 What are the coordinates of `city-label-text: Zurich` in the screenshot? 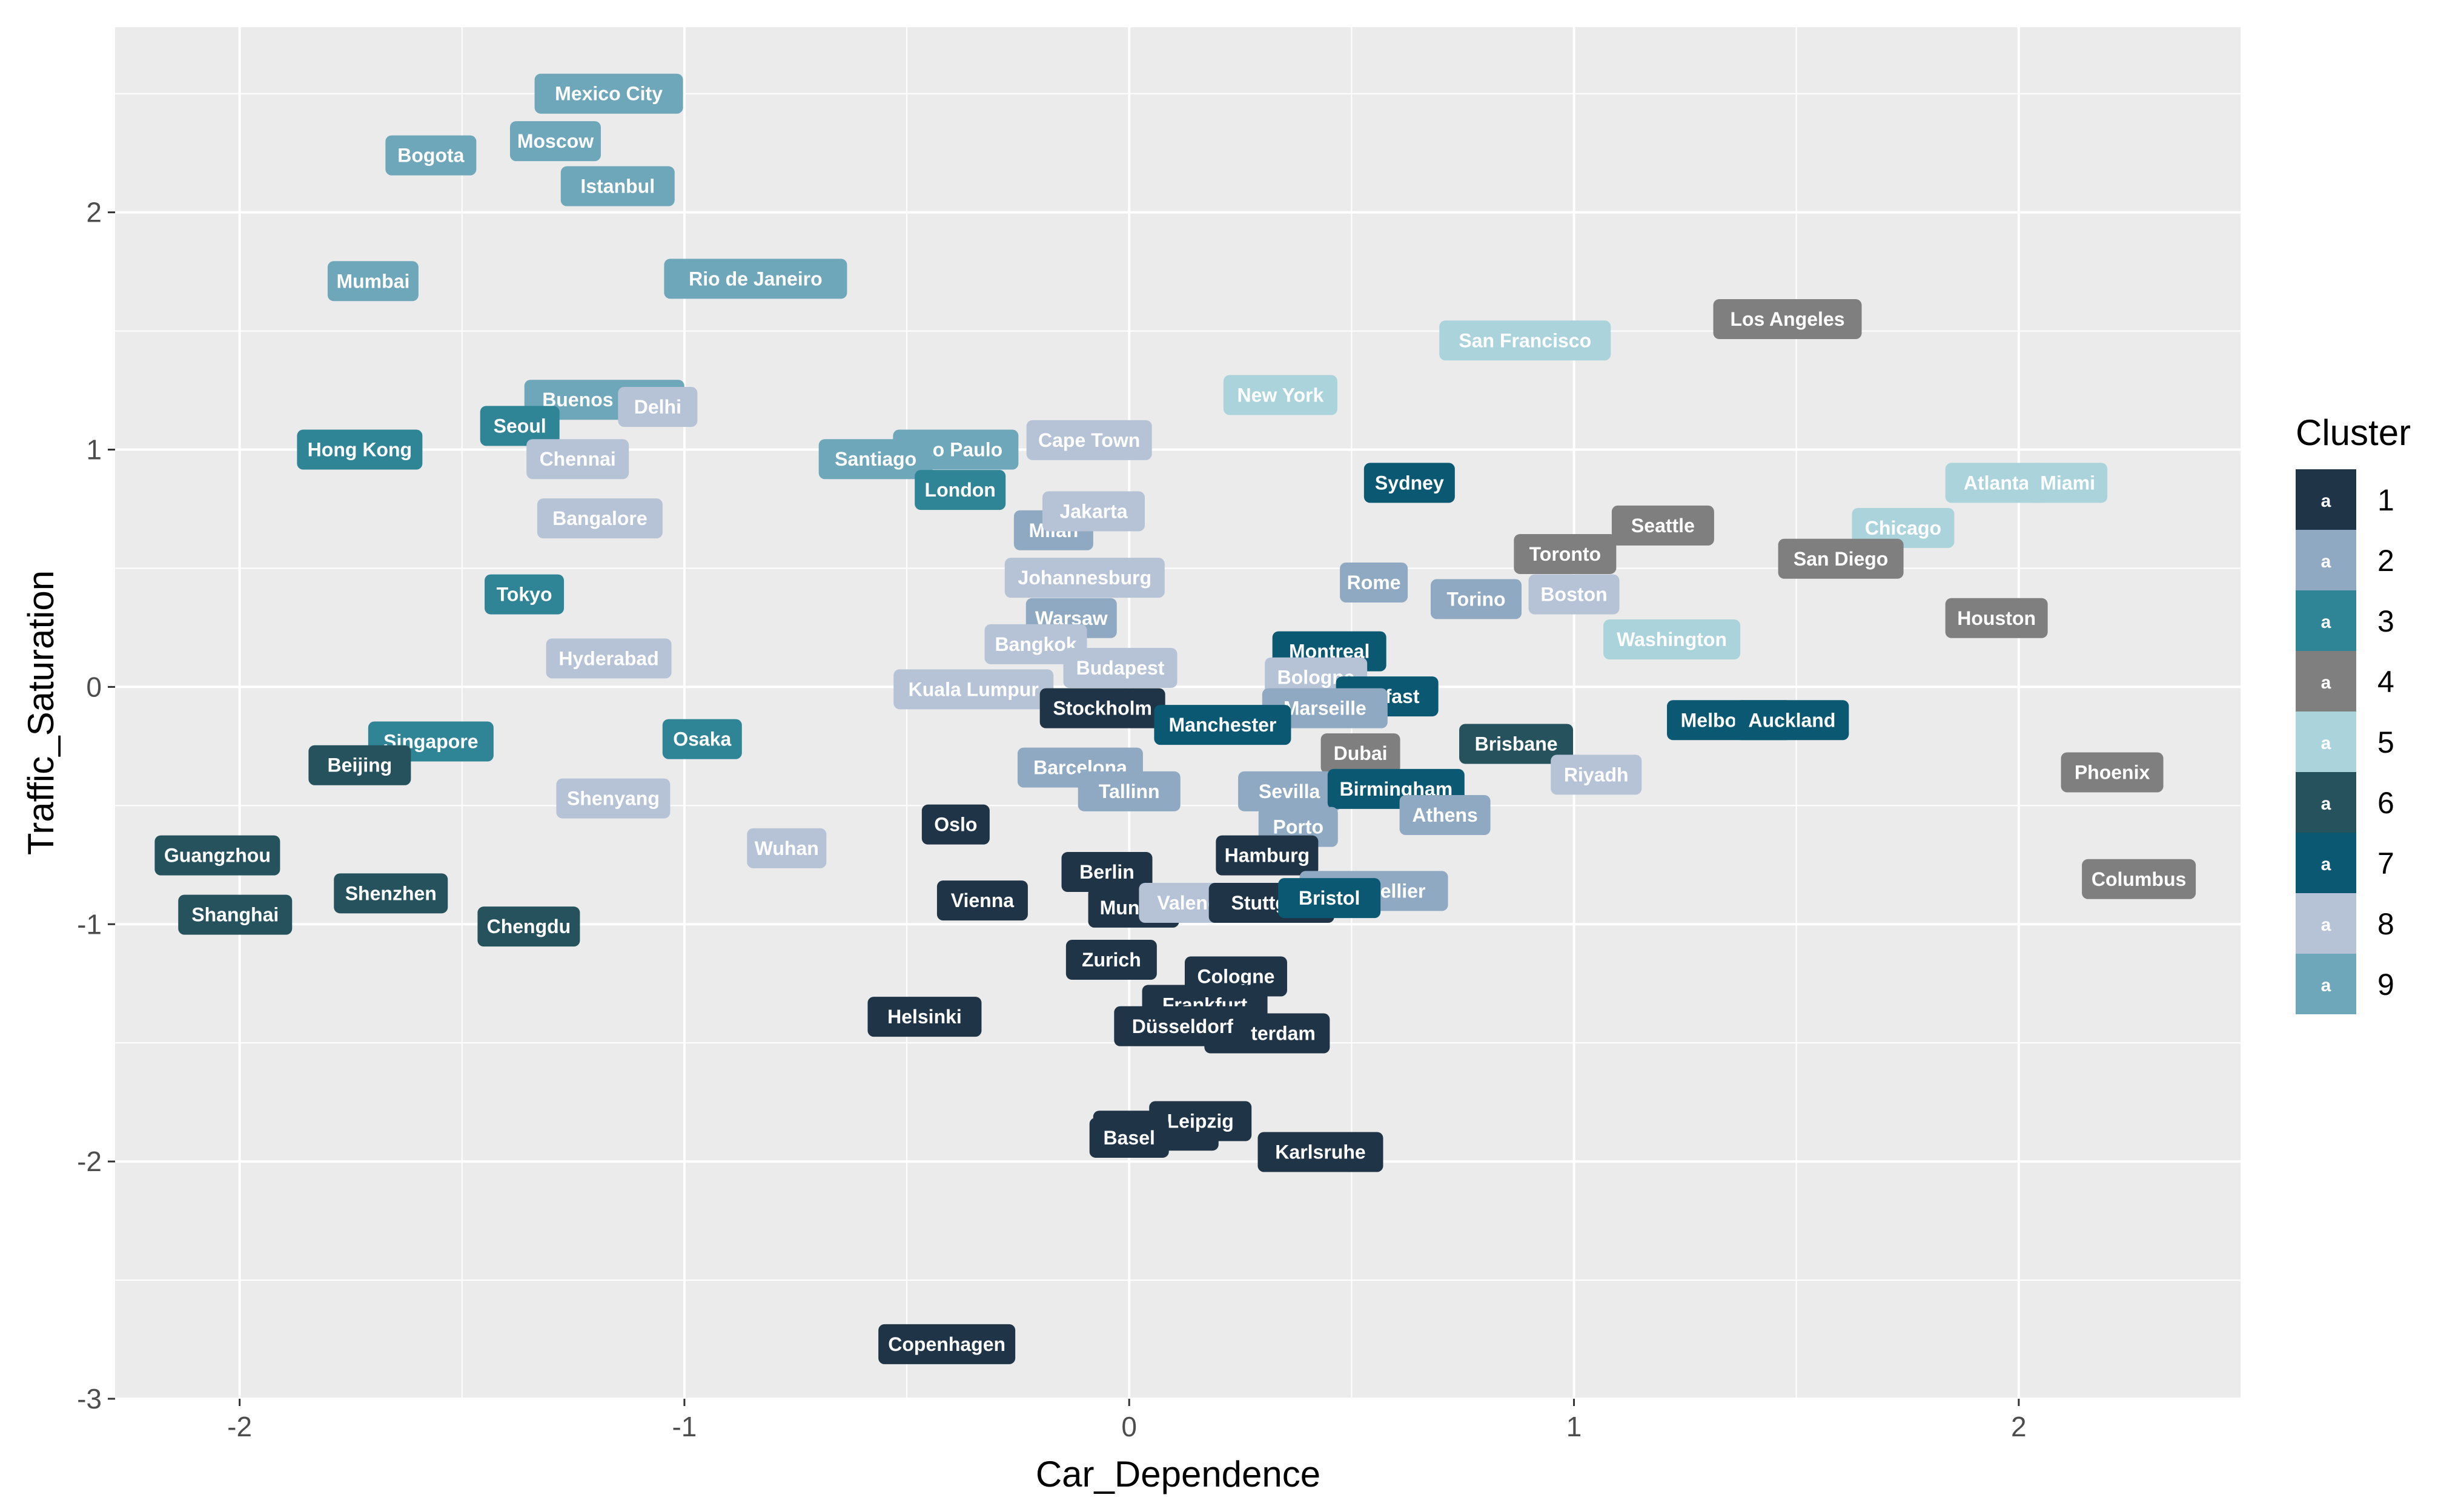 It's located at (1111, 960).